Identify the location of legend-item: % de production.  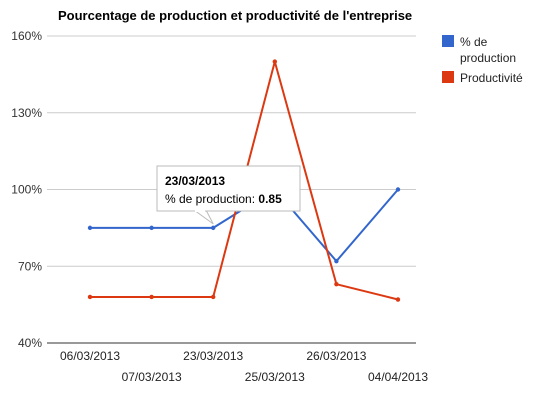
(479, 50).